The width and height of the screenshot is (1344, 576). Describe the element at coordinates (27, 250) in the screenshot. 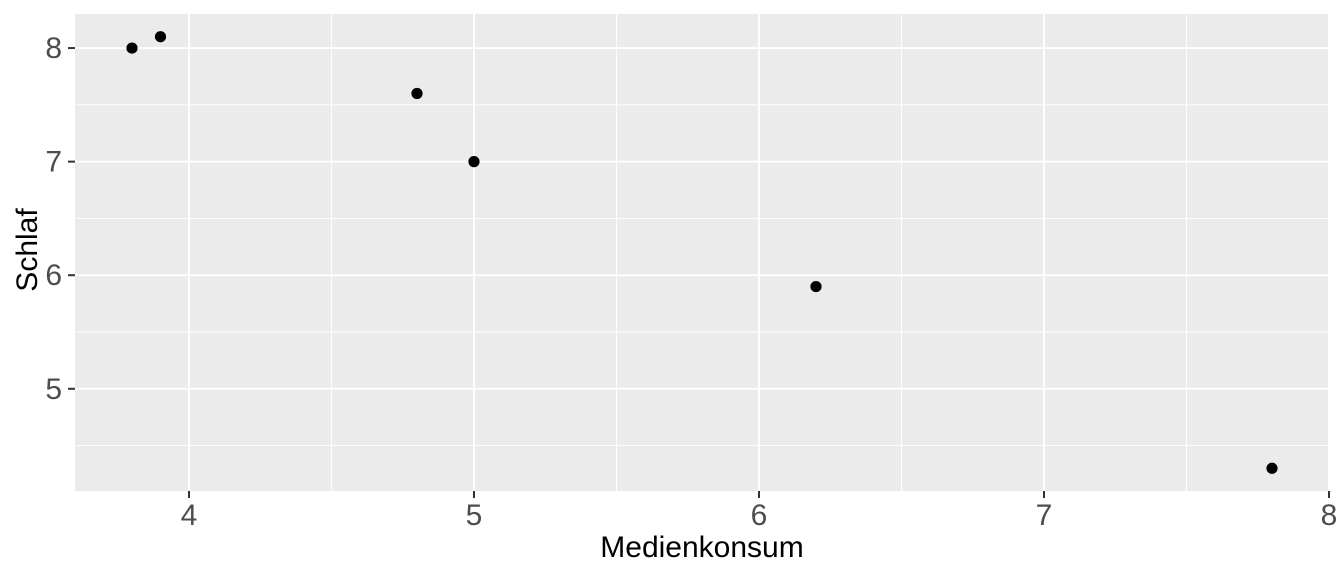

I see `y-axis-title: Schlaf` at that location.